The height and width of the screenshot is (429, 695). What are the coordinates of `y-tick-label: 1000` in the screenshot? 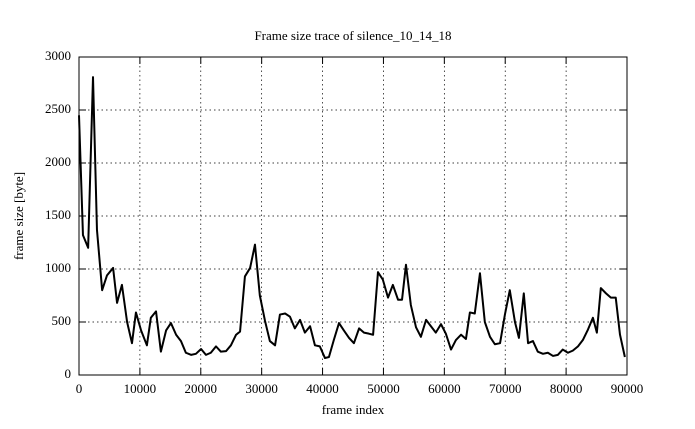 It's located at (58, 267).